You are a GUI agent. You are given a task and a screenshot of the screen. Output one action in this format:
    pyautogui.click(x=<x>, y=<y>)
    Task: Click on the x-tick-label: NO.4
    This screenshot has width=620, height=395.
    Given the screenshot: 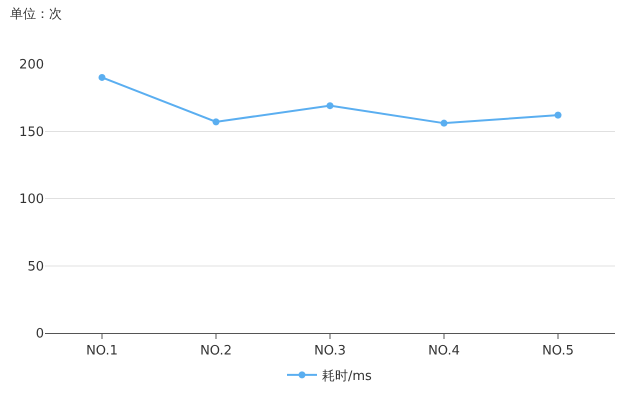 What is the action you would take?
    pyautogui.click(x=444, y=351)
    